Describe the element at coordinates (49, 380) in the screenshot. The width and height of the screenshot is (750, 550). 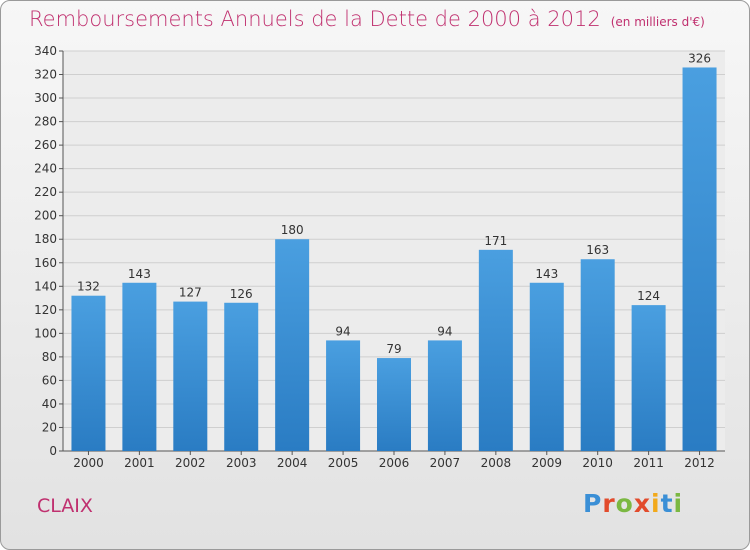
I see `y-tick-label: 60` at that location.